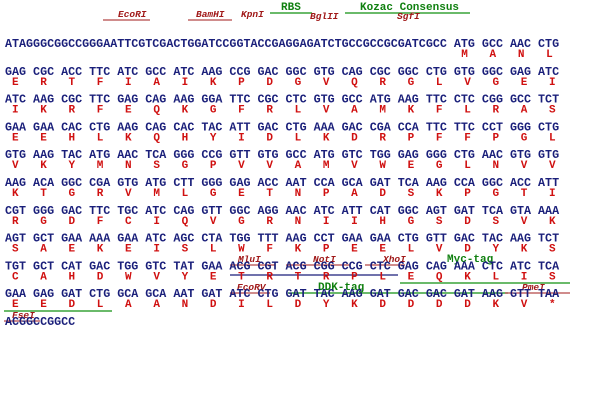 The image size is (600, 400). I want to click on site-label: NotI, so click(324, 259).